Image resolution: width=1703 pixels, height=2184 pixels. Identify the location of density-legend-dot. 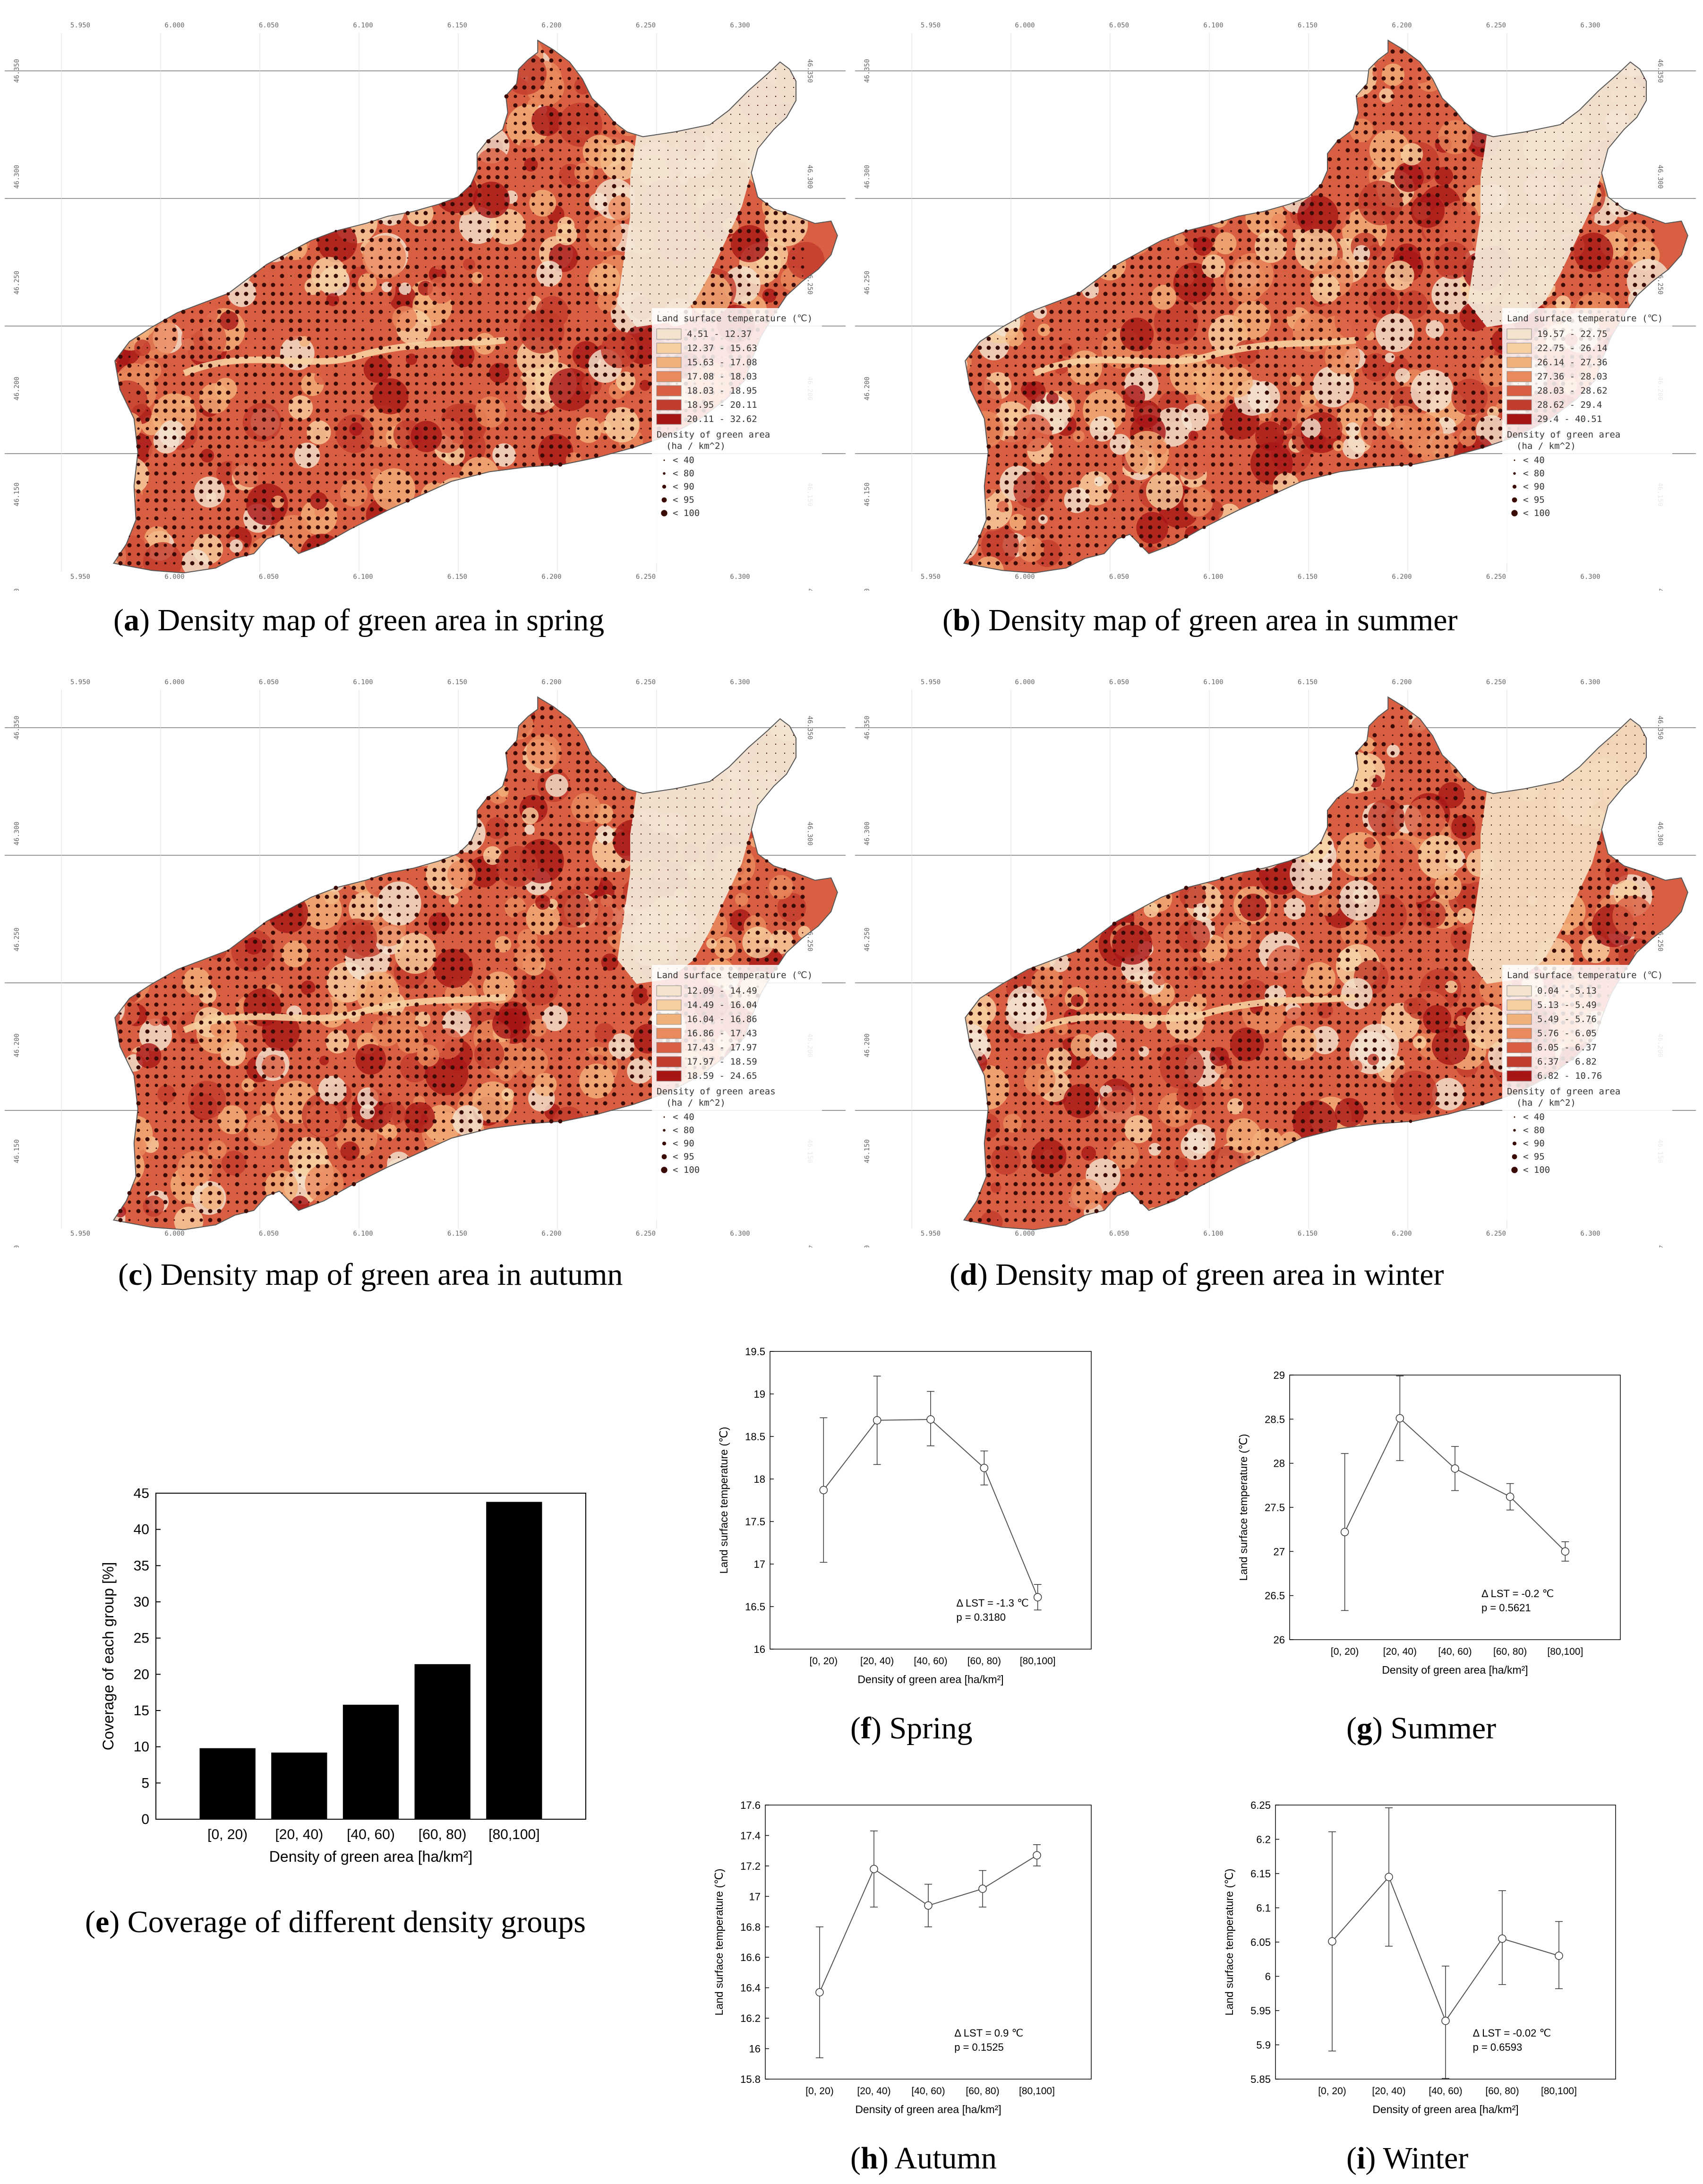
(664, 500).